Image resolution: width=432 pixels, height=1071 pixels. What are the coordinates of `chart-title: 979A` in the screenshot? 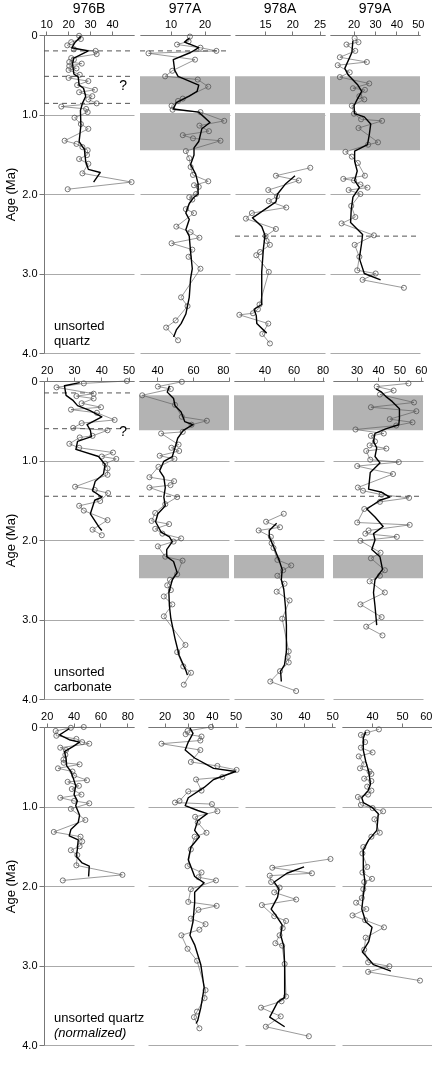 It's located at (375, 8).